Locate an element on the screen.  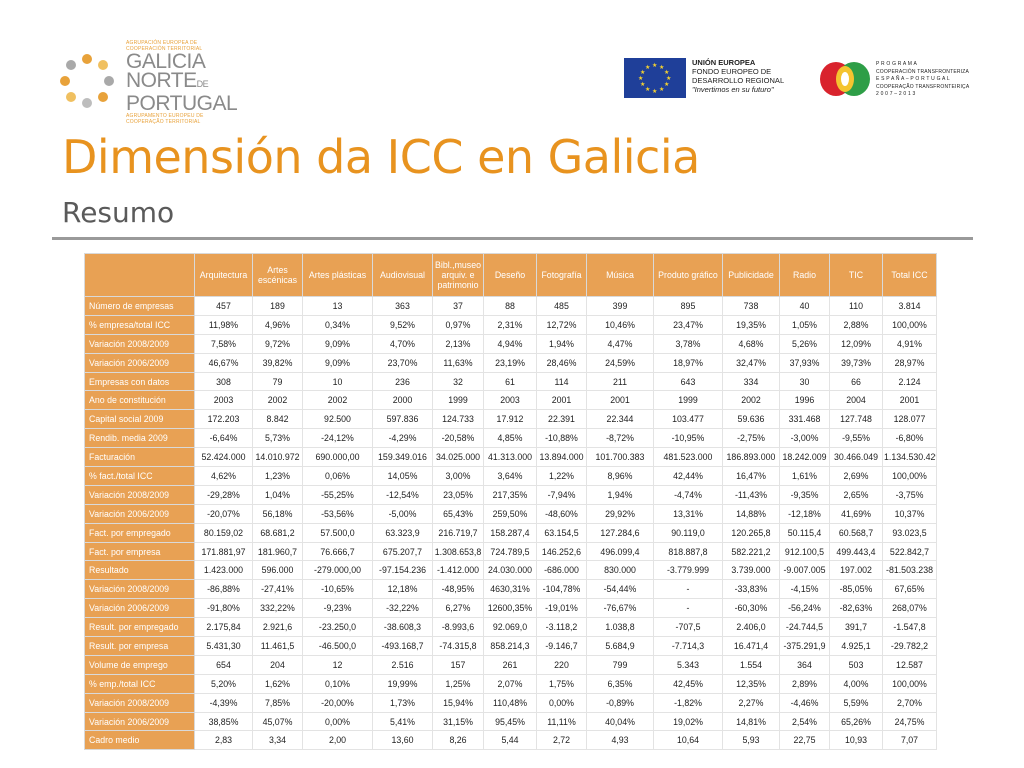
table-cell: 88 is located at coordinates (510, 306).